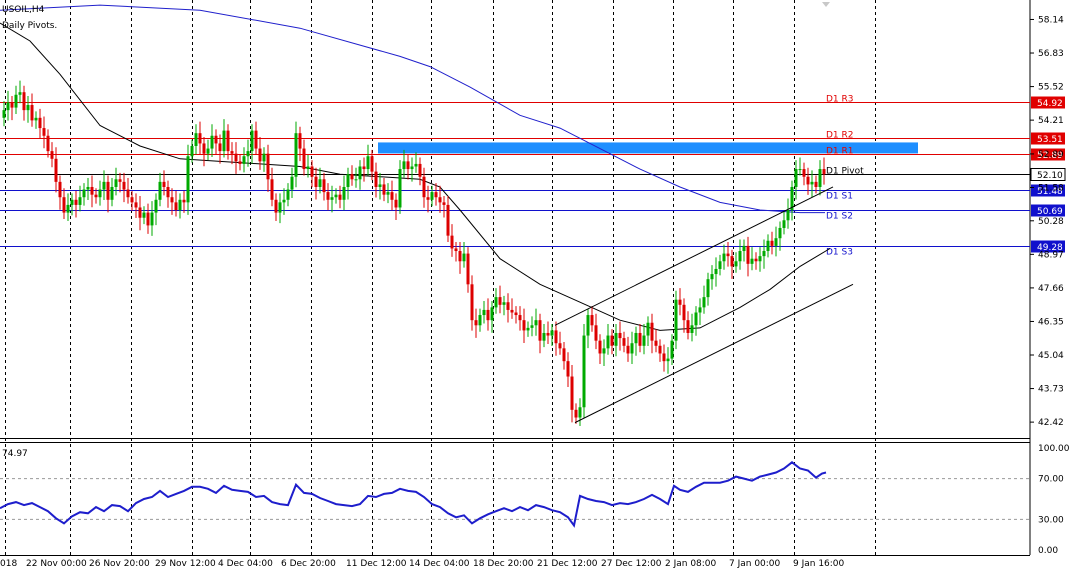  Describe the element at coordinates (1051, 356) in the screenshot. I see `price-tick-label: 45.04` at that location.